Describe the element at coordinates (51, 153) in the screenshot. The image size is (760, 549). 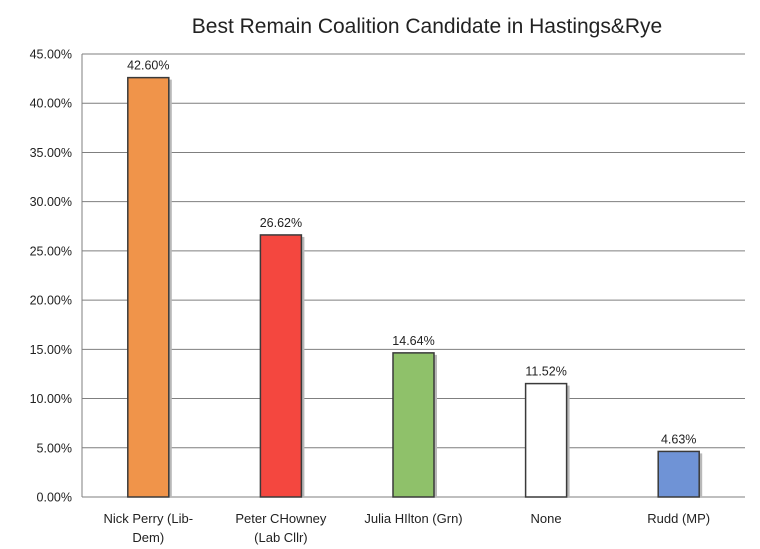
I see `y-tick-label: 35.00%` at that location.